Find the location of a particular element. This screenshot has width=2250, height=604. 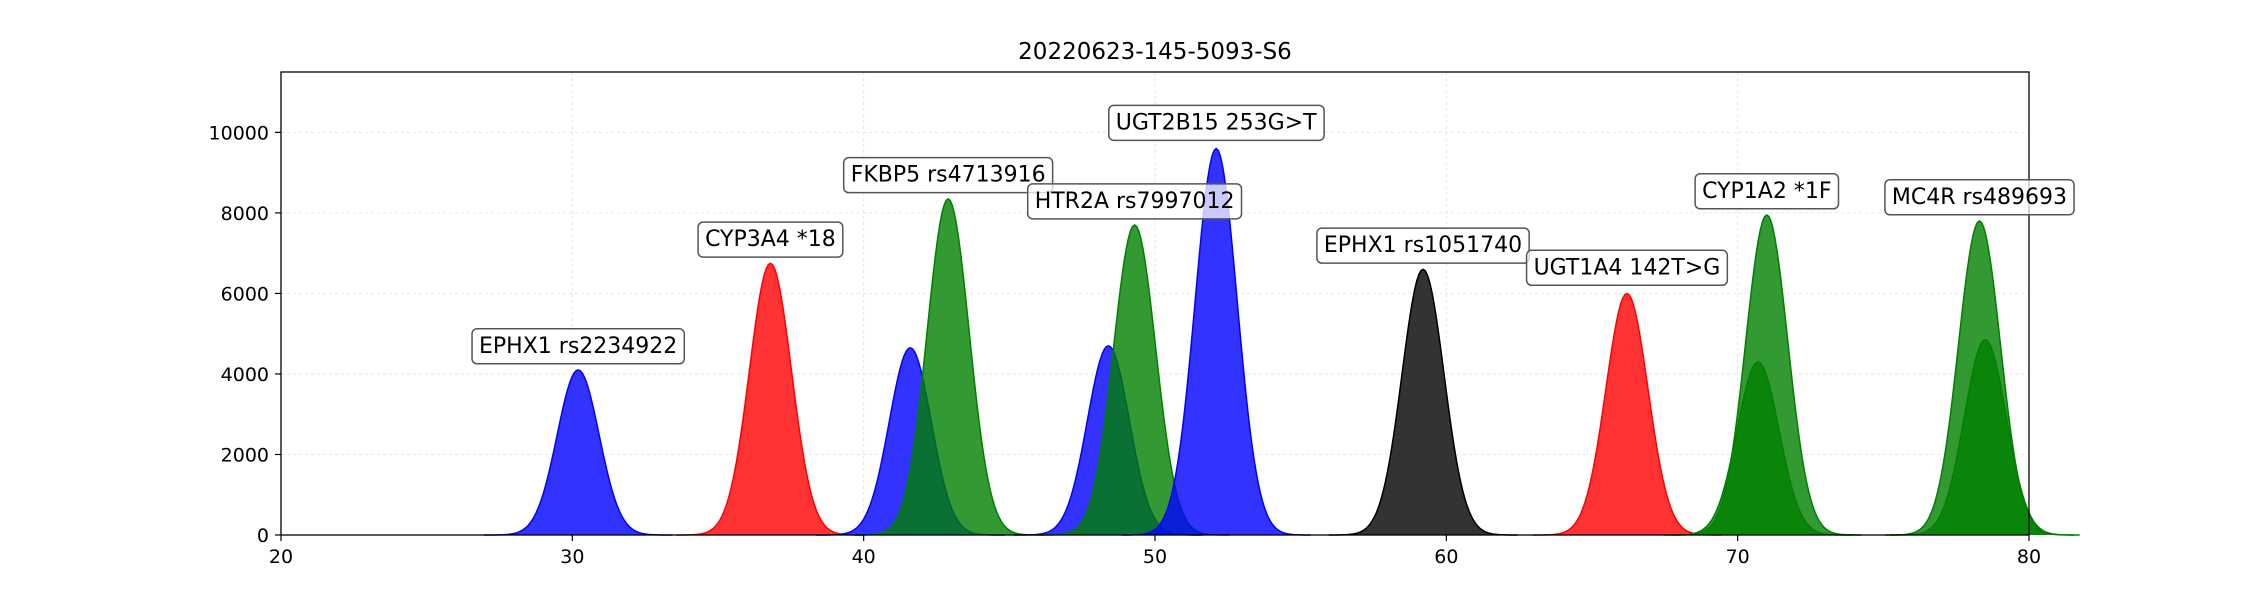

y-tick-label: 4000 is located at coordinates (245, 375).